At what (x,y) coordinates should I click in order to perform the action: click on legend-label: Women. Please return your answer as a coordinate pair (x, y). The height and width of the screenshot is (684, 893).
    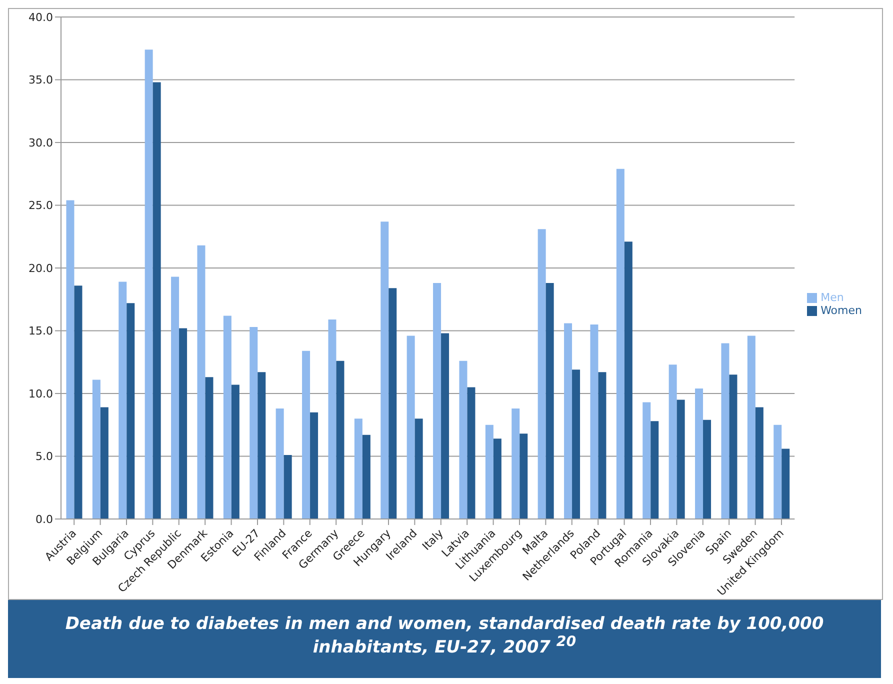
    Looking at the image, I should click on (841, 310).